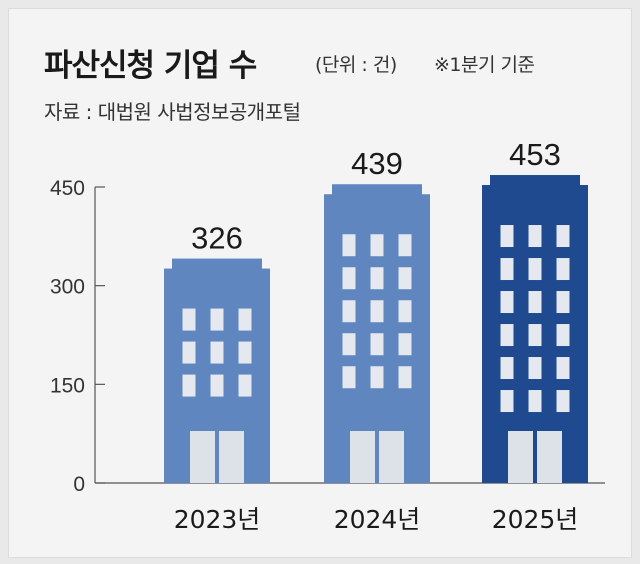  I want to click on y-tick-label: 300, so click(67, 287).